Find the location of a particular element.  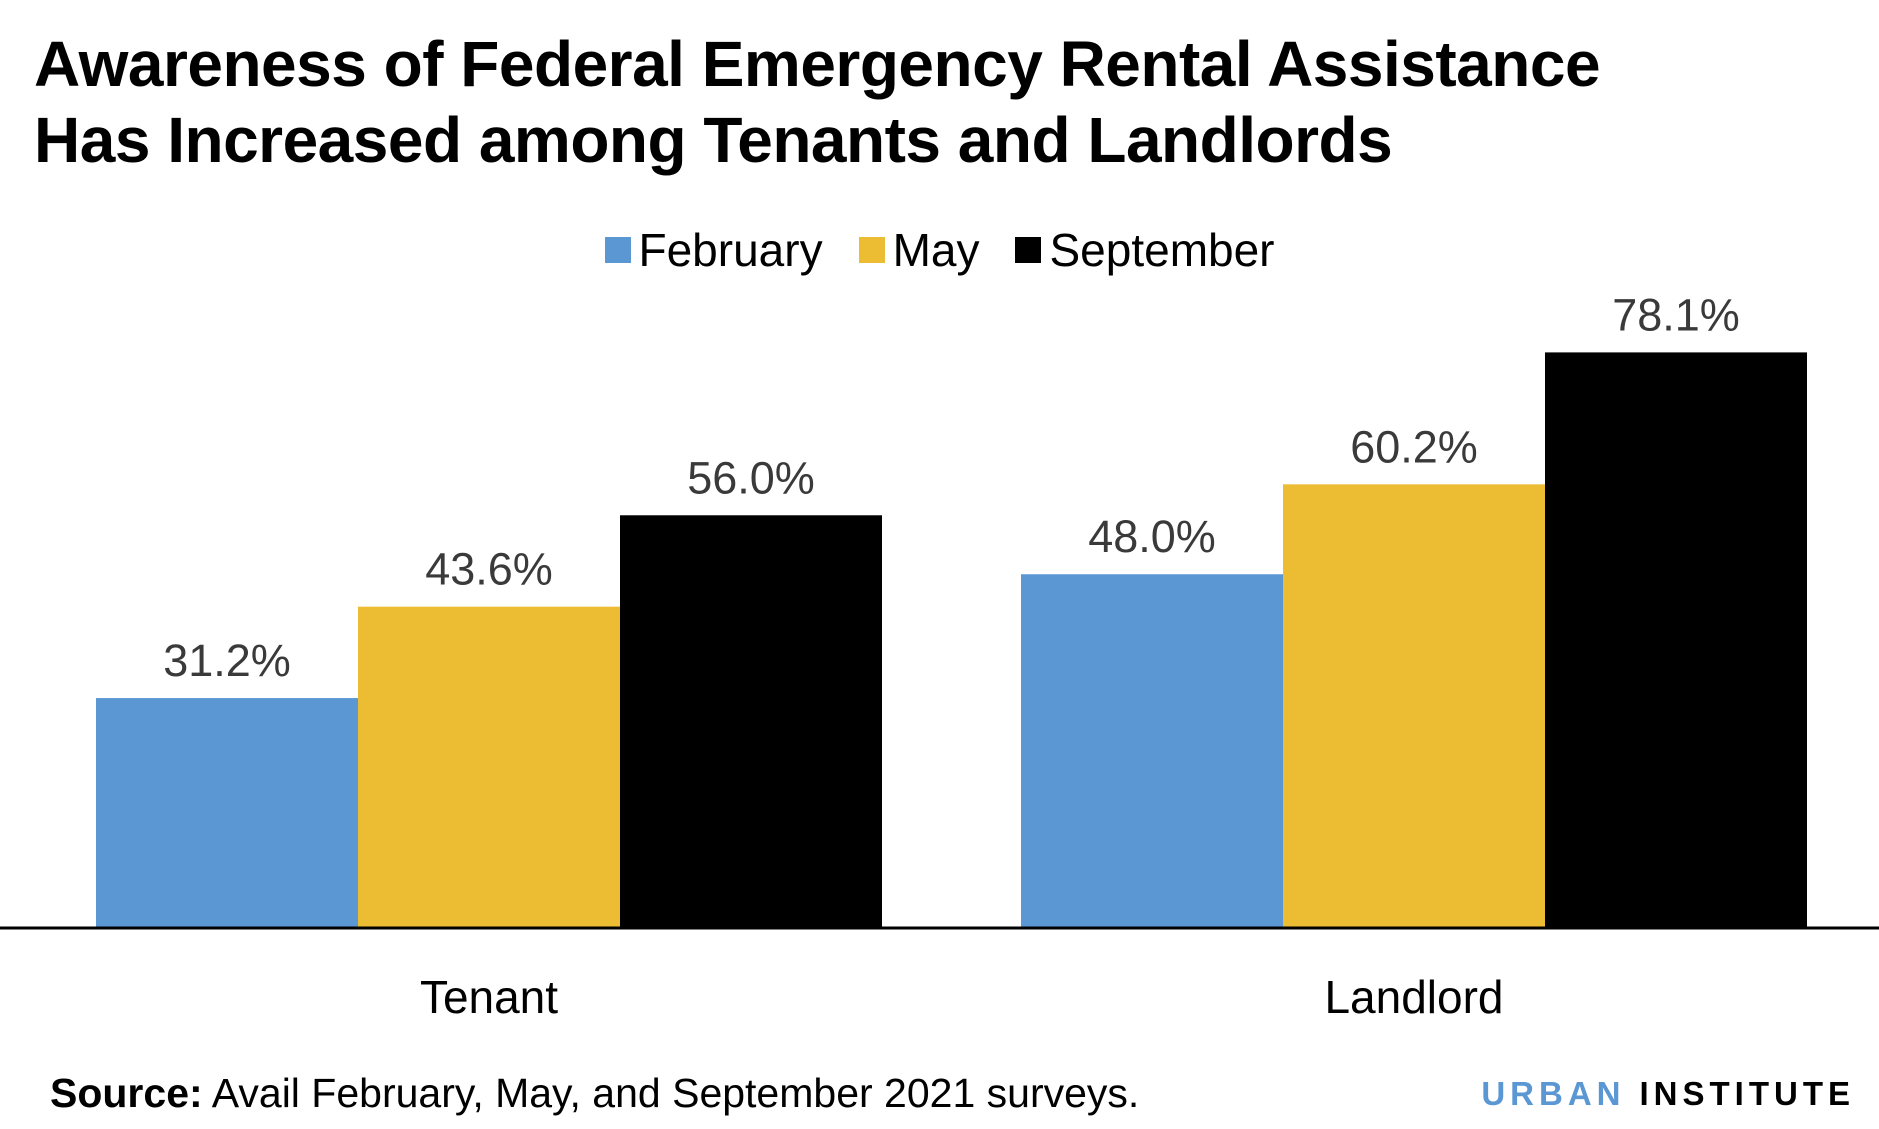

legend-swatch-september is located at coordinates (1028, 250).